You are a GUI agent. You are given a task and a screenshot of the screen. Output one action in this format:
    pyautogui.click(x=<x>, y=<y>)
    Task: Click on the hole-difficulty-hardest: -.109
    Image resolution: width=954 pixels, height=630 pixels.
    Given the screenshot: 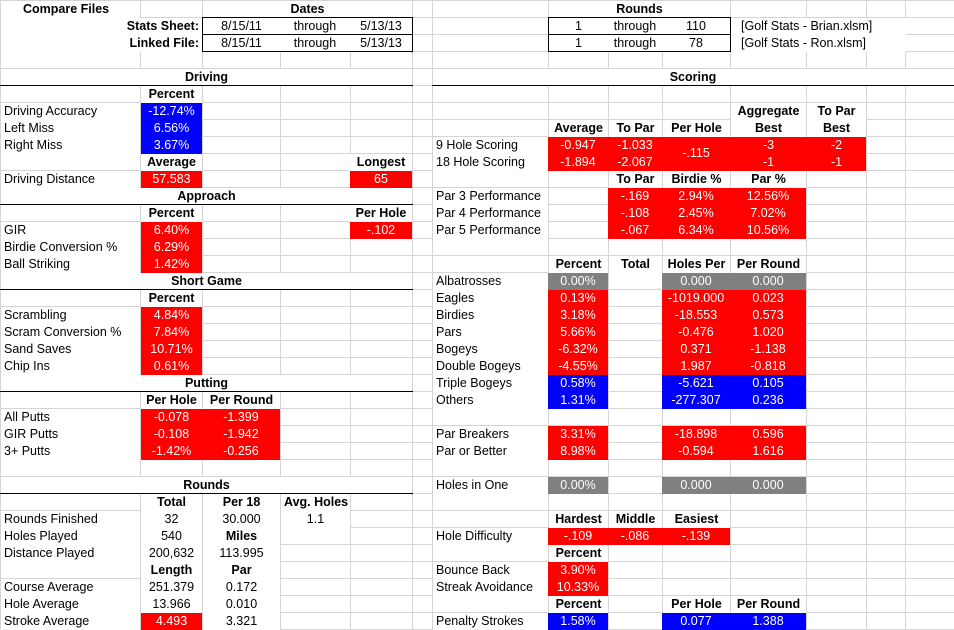 What is the action you would take?
    pyautogui.click(x=578, y=536)
    